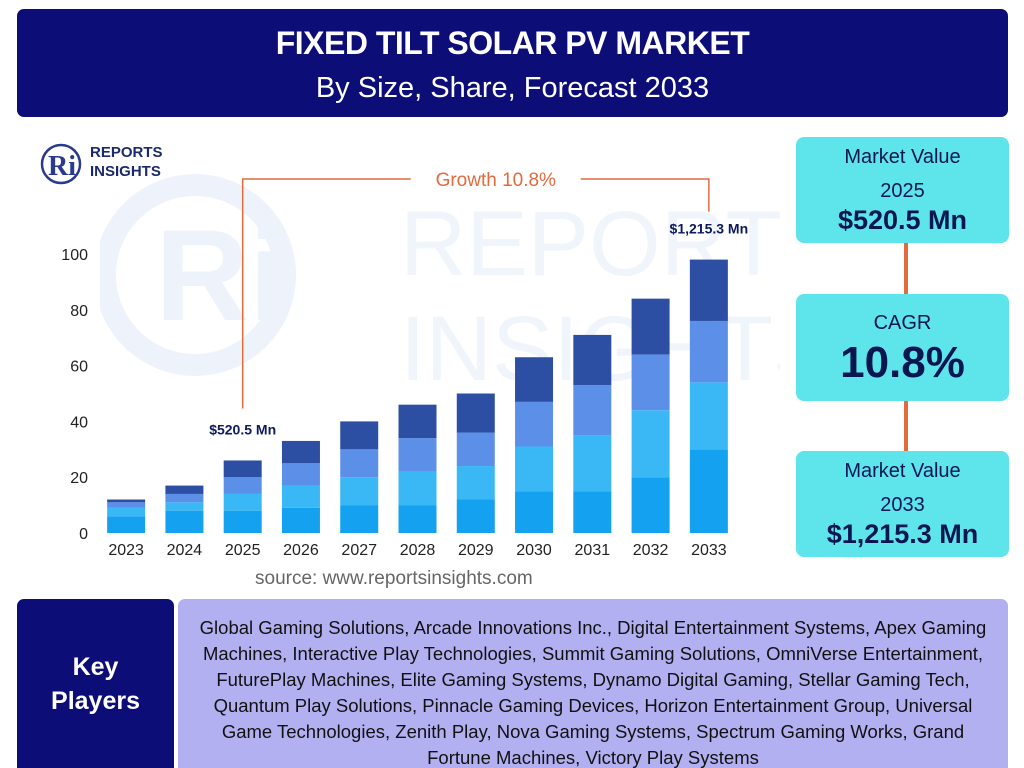 The height and width of the screenshot is (768, 1024). I want to click on growth-bracket-left, so click(326, 293).